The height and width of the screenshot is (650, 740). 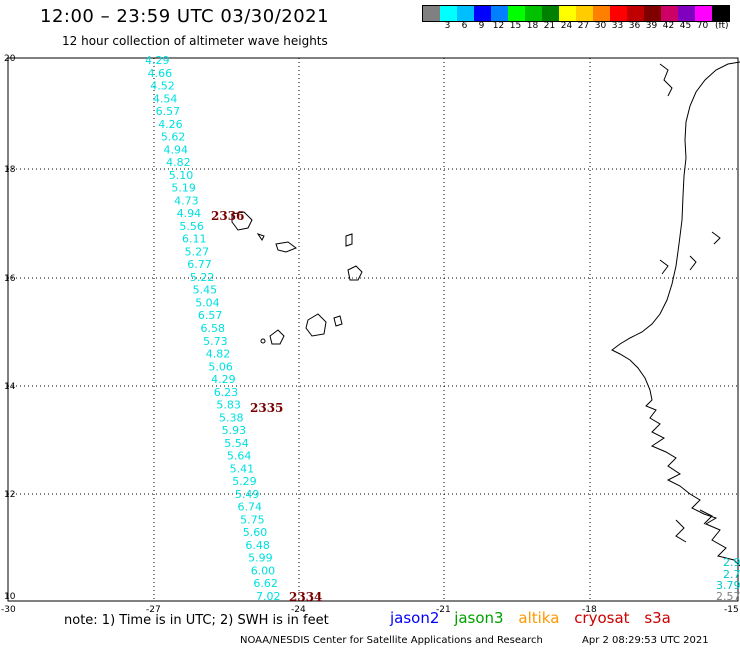 What do you see at coordinates (260, 558) in the screenshot?
I see `swh-value: 5.99` at bounding box center [260, 558].